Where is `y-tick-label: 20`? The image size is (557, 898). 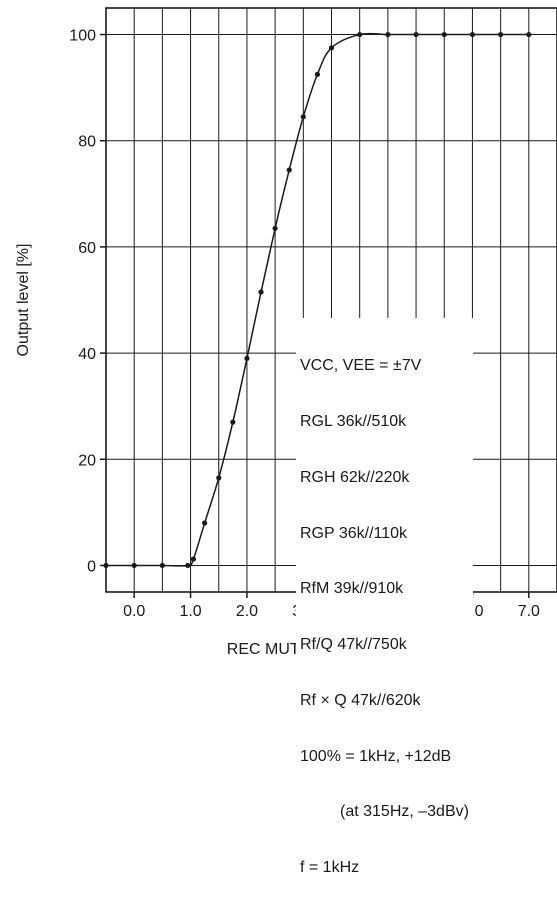
y-tick-label: 20 is located at coordinates (87, 460).